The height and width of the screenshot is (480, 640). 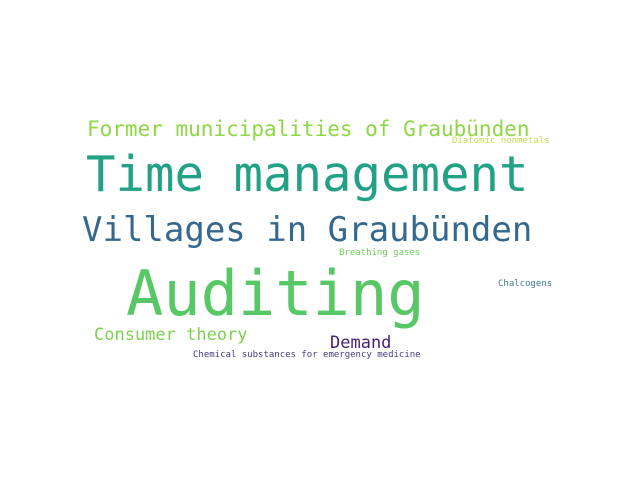 I want to click on word-demand: Demand, so click(x=361, y=343).